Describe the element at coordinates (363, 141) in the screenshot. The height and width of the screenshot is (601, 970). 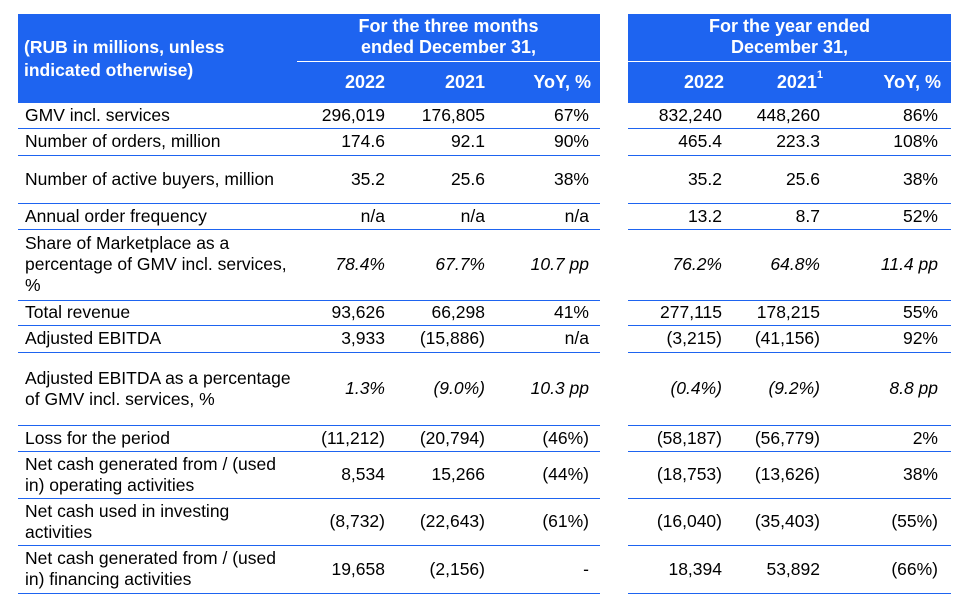
I see `q-2022-value: 174.6` at that location.